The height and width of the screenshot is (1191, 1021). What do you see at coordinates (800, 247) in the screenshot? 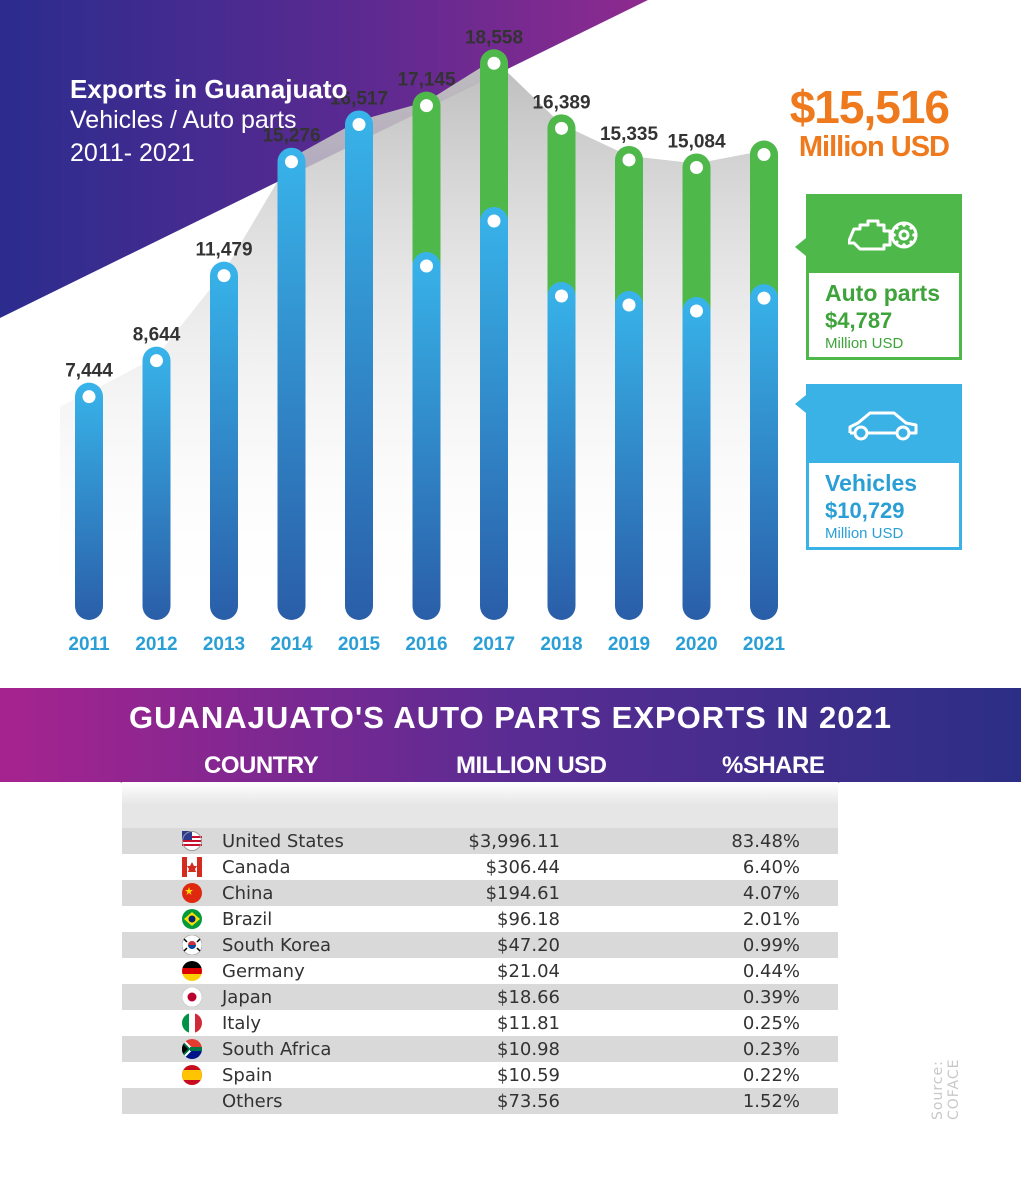
I see `auto-parts-pointer-icon` at bounding box center [800, 247].